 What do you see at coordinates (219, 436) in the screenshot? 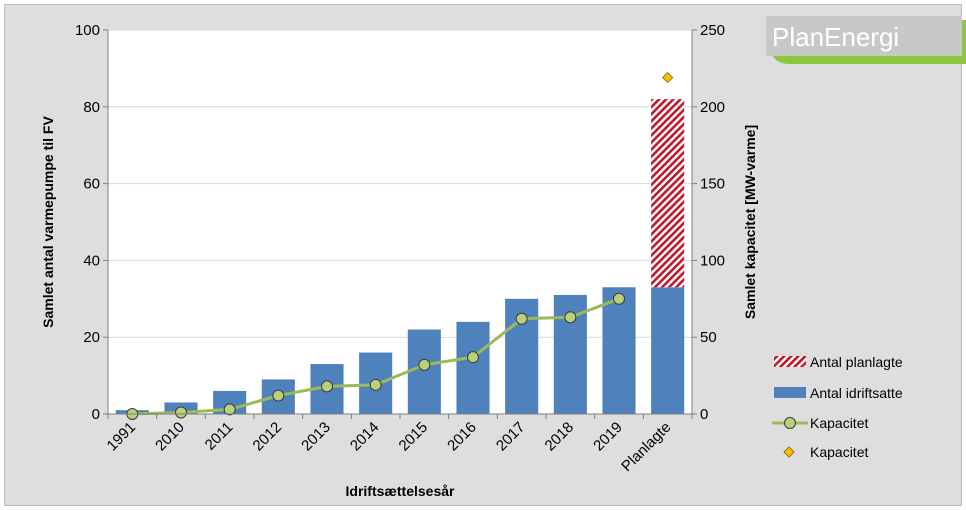
I see `x-tick-label: 2011` at bounding box center [219, 436].